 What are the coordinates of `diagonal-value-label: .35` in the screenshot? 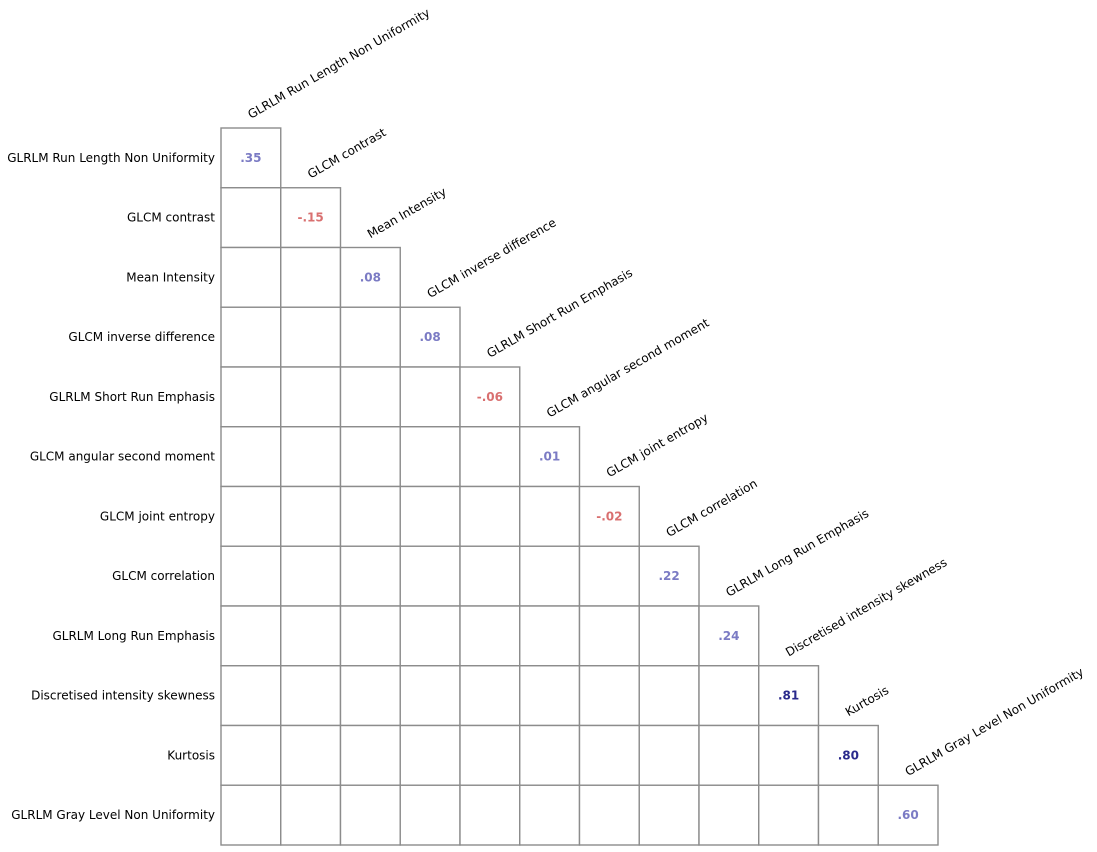 It's located at (250, 158).